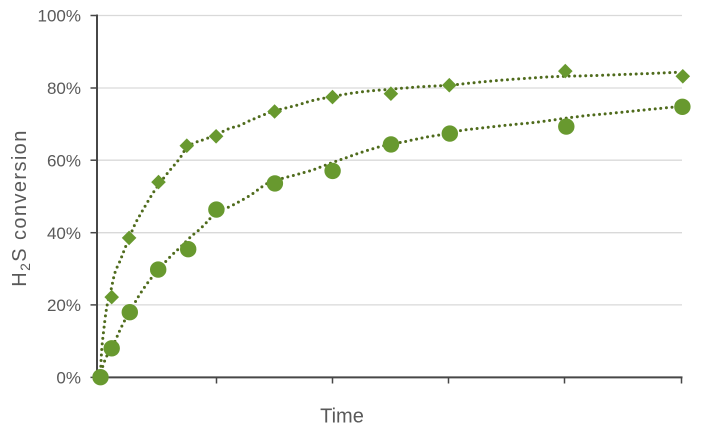  What do you see at coordinates (68, 378) in the screenshot?
I see `svg-text: 0%` at bounding box center [68, 378].